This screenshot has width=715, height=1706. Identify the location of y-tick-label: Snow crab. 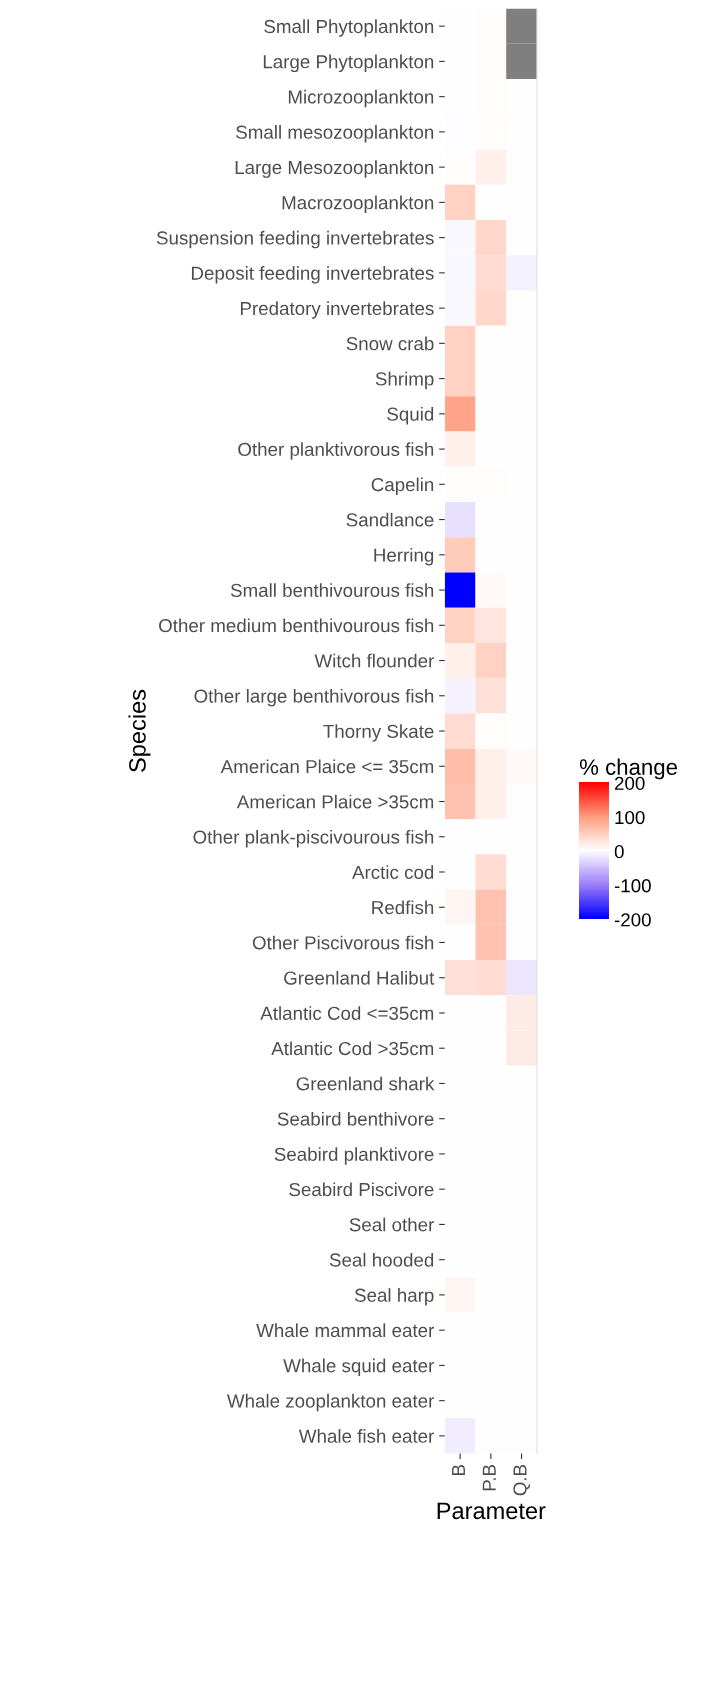
(390, 343).